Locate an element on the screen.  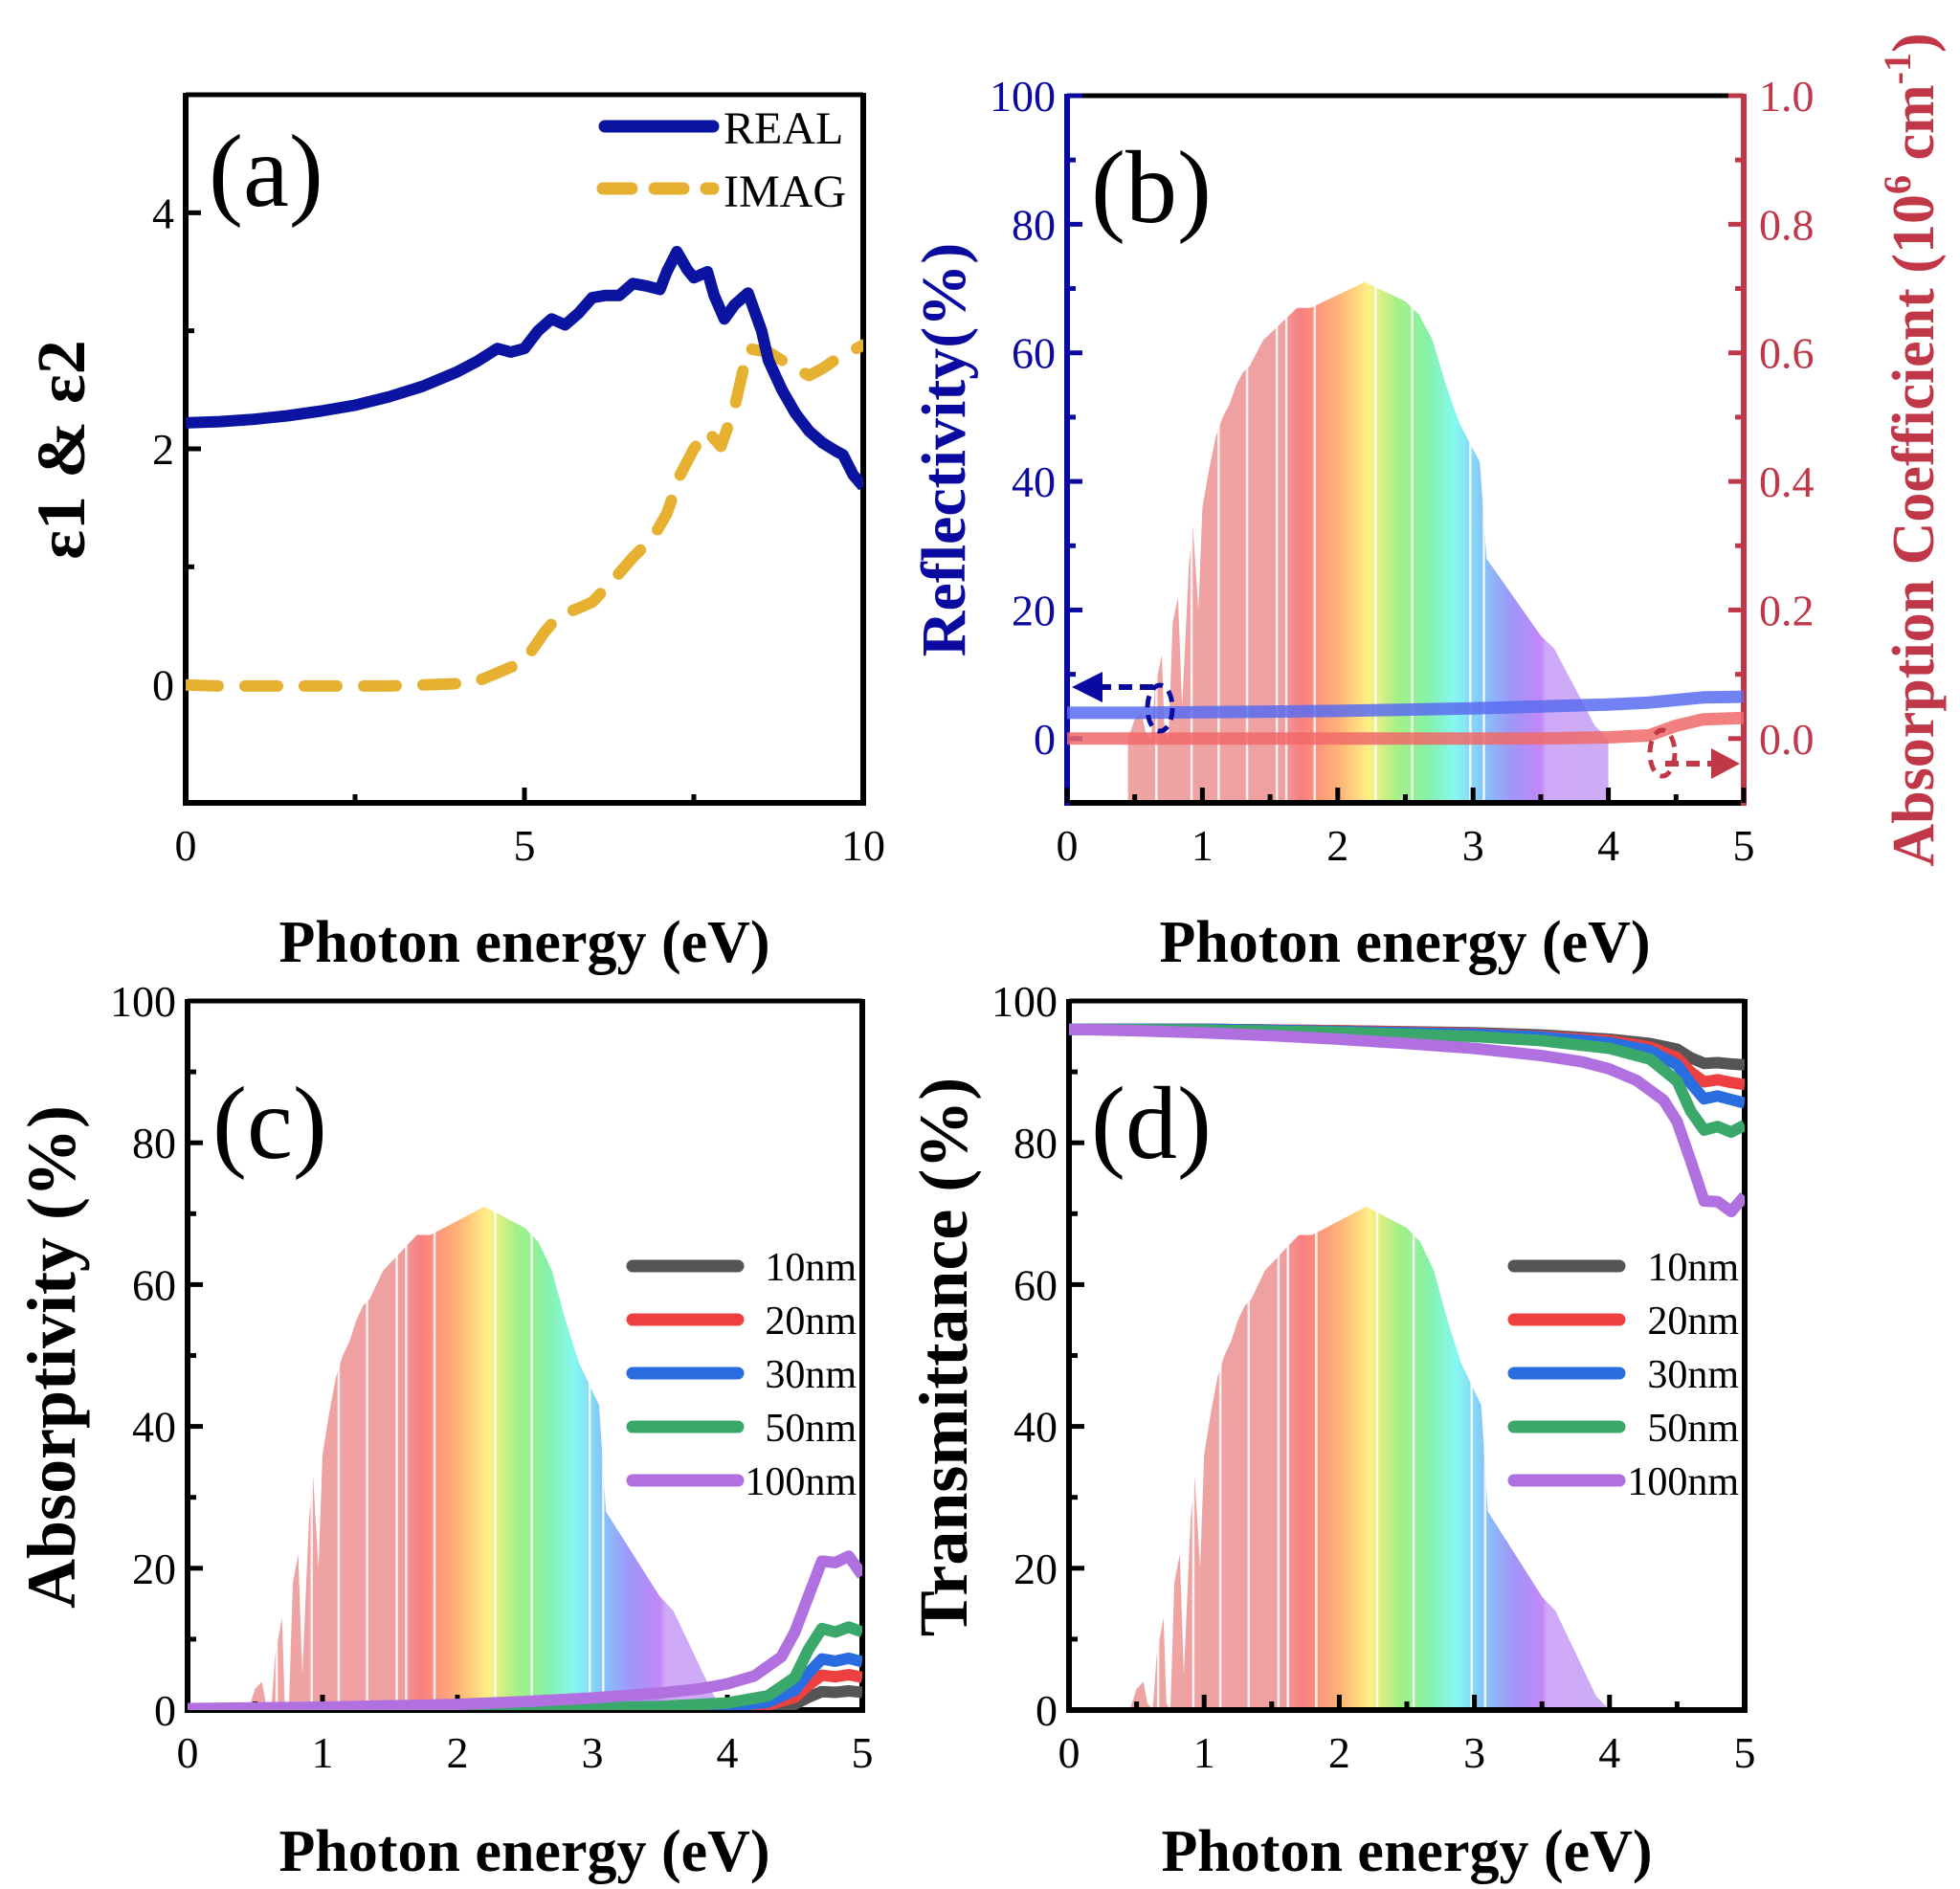
left-arrow-icon is located at coordinates (1087, 687).